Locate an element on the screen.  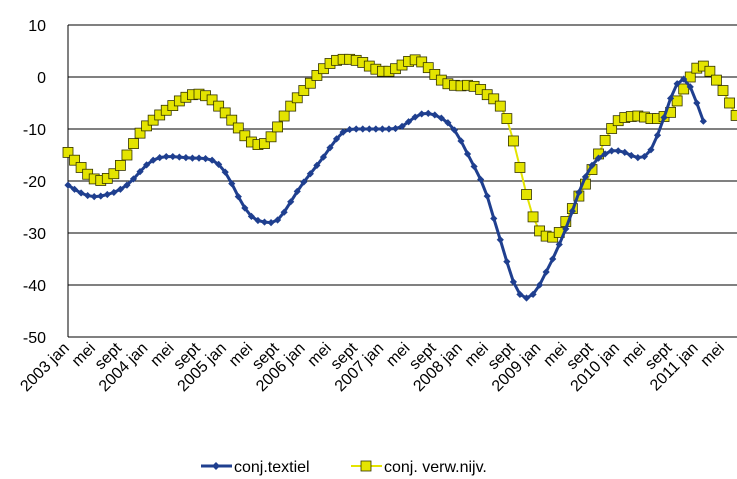
legend-label: conj.textiel is located at coordinates (272, 467).